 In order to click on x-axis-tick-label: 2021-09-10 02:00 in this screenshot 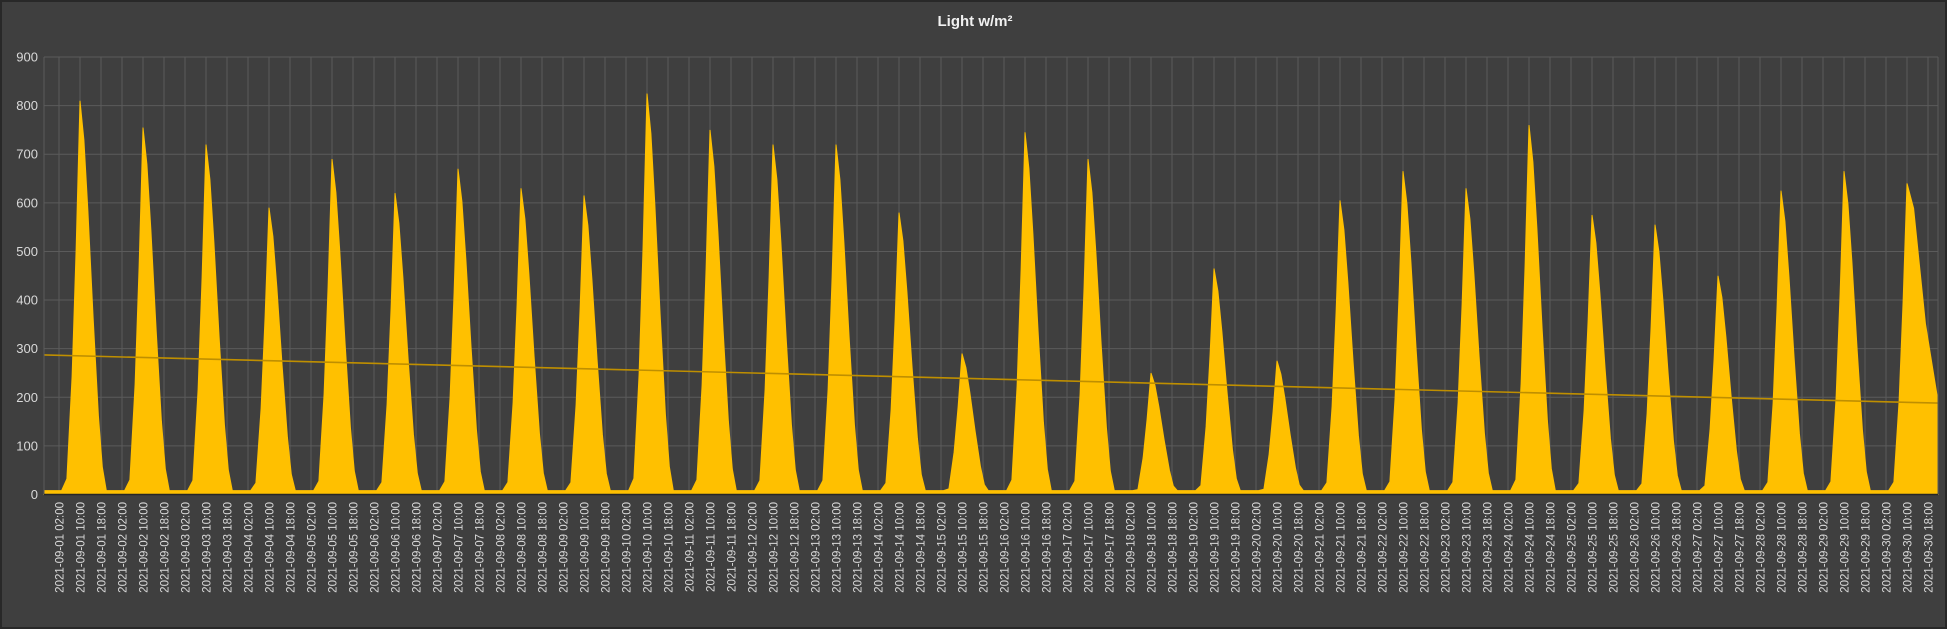, I will do `click(628, 547)`.